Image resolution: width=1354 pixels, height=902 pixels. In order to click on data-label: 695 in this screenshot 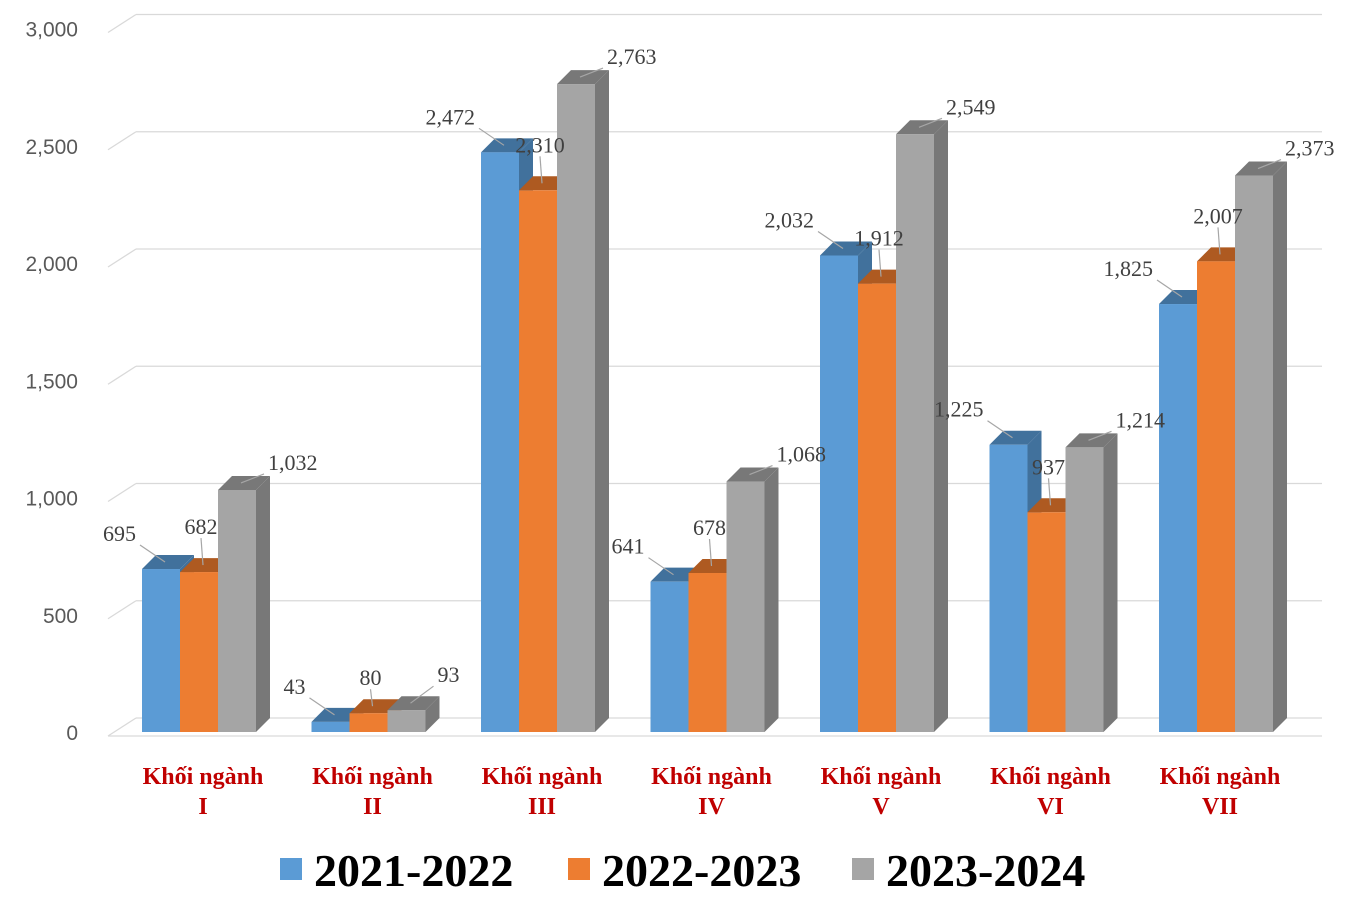, I will do `click(119, 533)`.